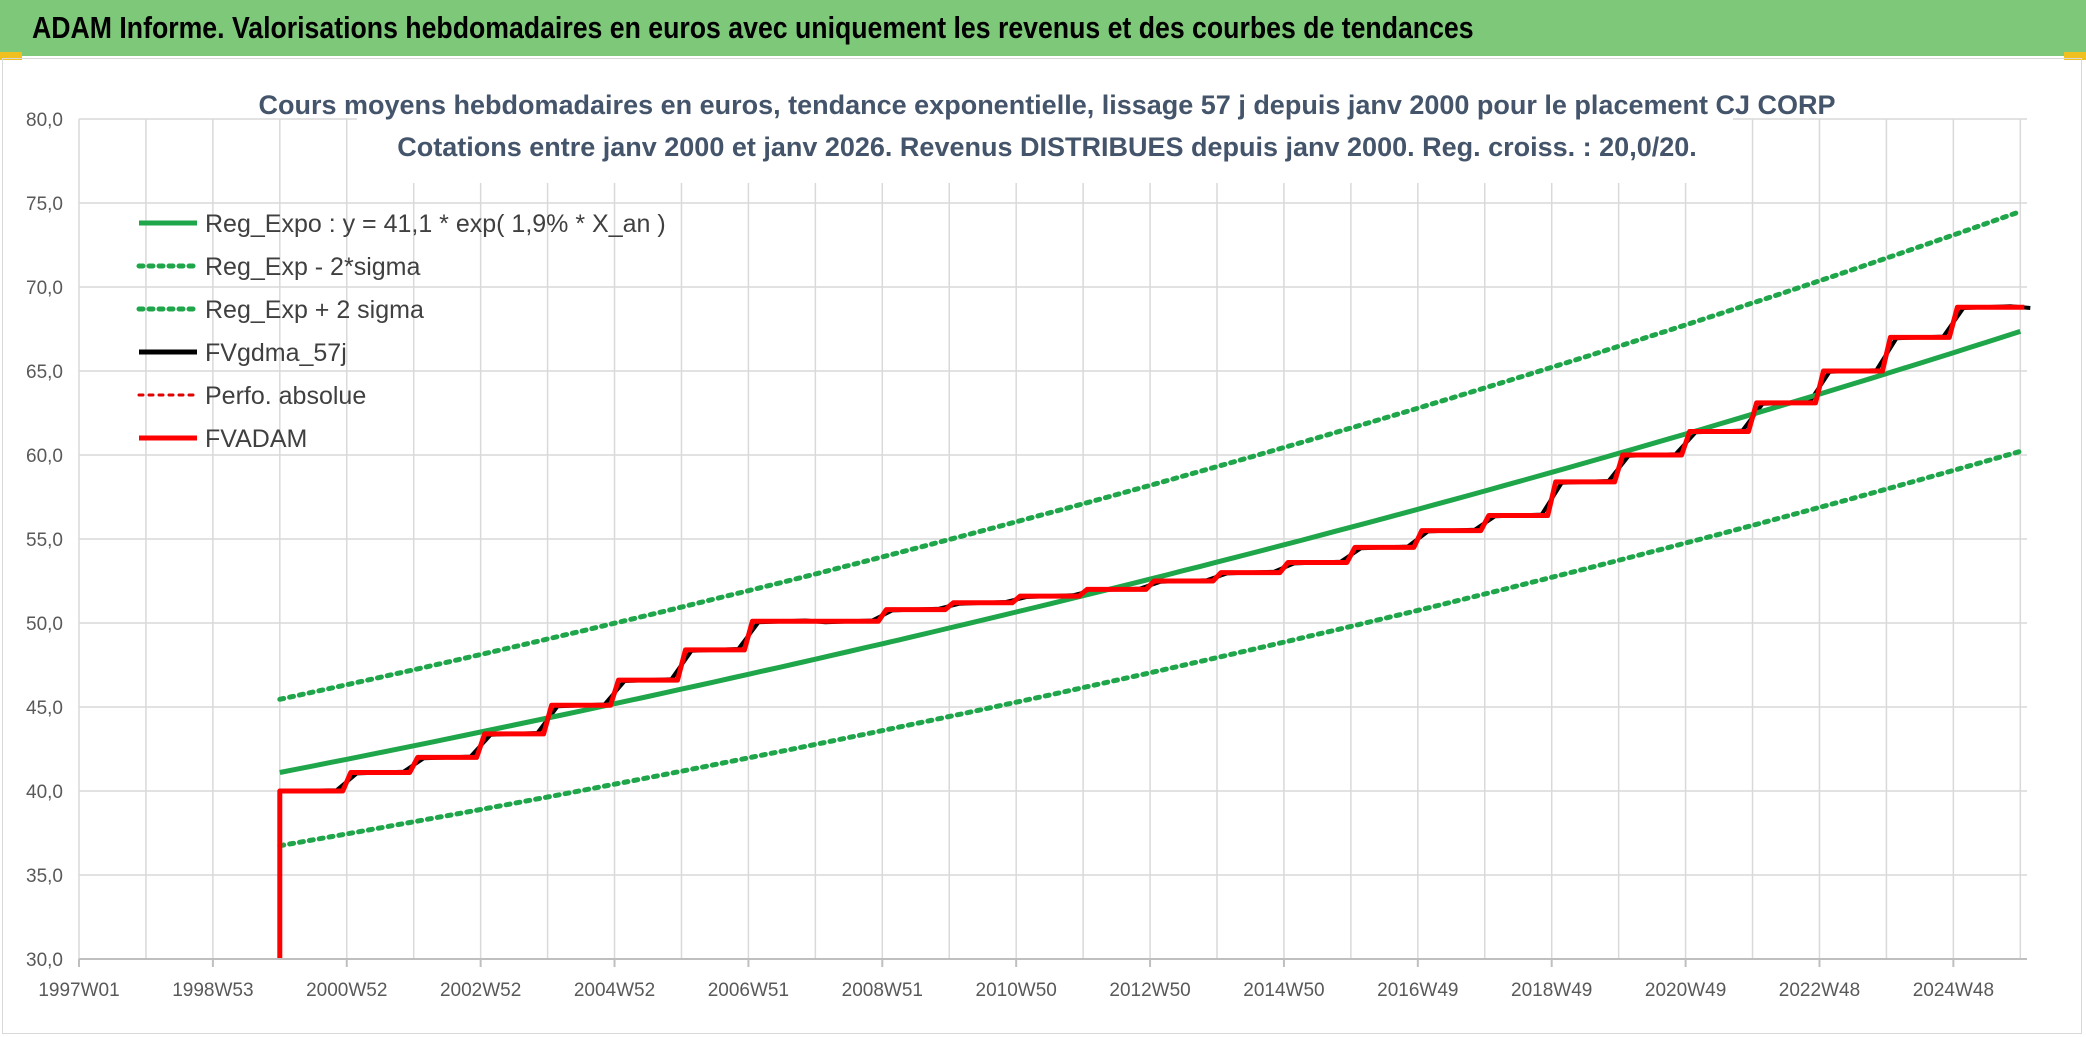 This screenshot has width=2086, height=1037. Describe the element at coordinates (2075, 56) in the screenshot. I see `corner-accent-right` at that location.